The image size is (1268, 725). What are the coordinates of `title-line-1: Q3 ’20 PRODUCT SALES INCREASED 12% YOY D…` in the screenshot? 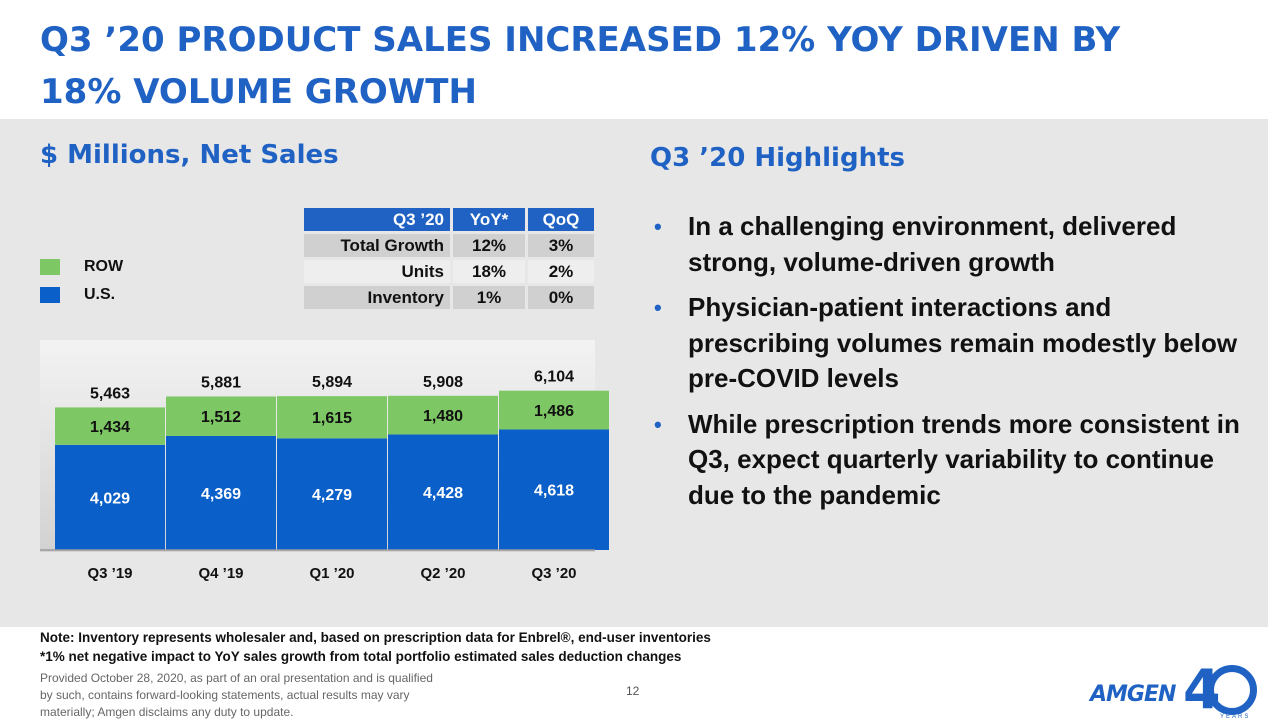 It's located at (580, 40).